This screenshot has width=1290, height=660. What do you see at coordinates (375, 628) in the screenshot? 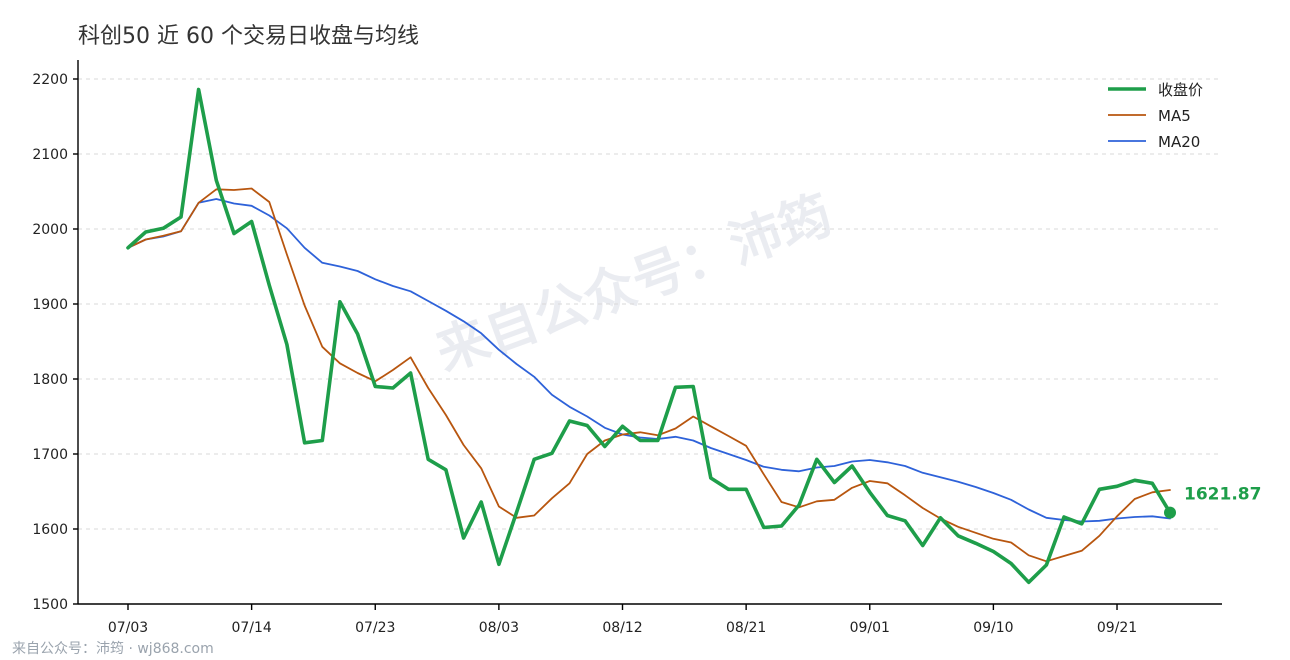
I see `x-tick-label: 07/23` at bounding box center [375, 628].